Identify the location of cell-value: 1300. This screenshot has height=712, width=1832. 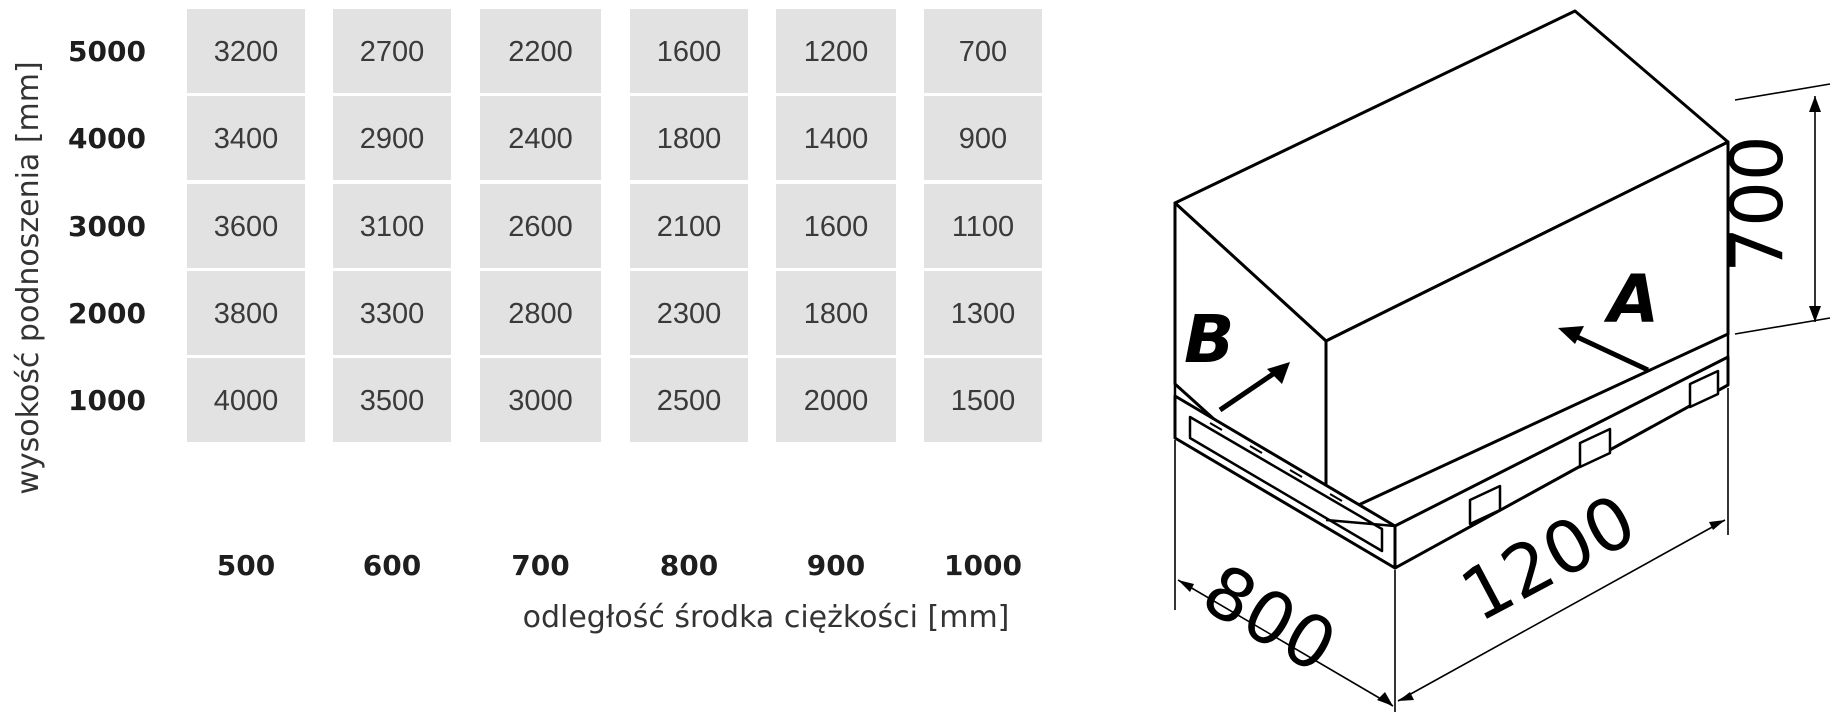
(983, 314).